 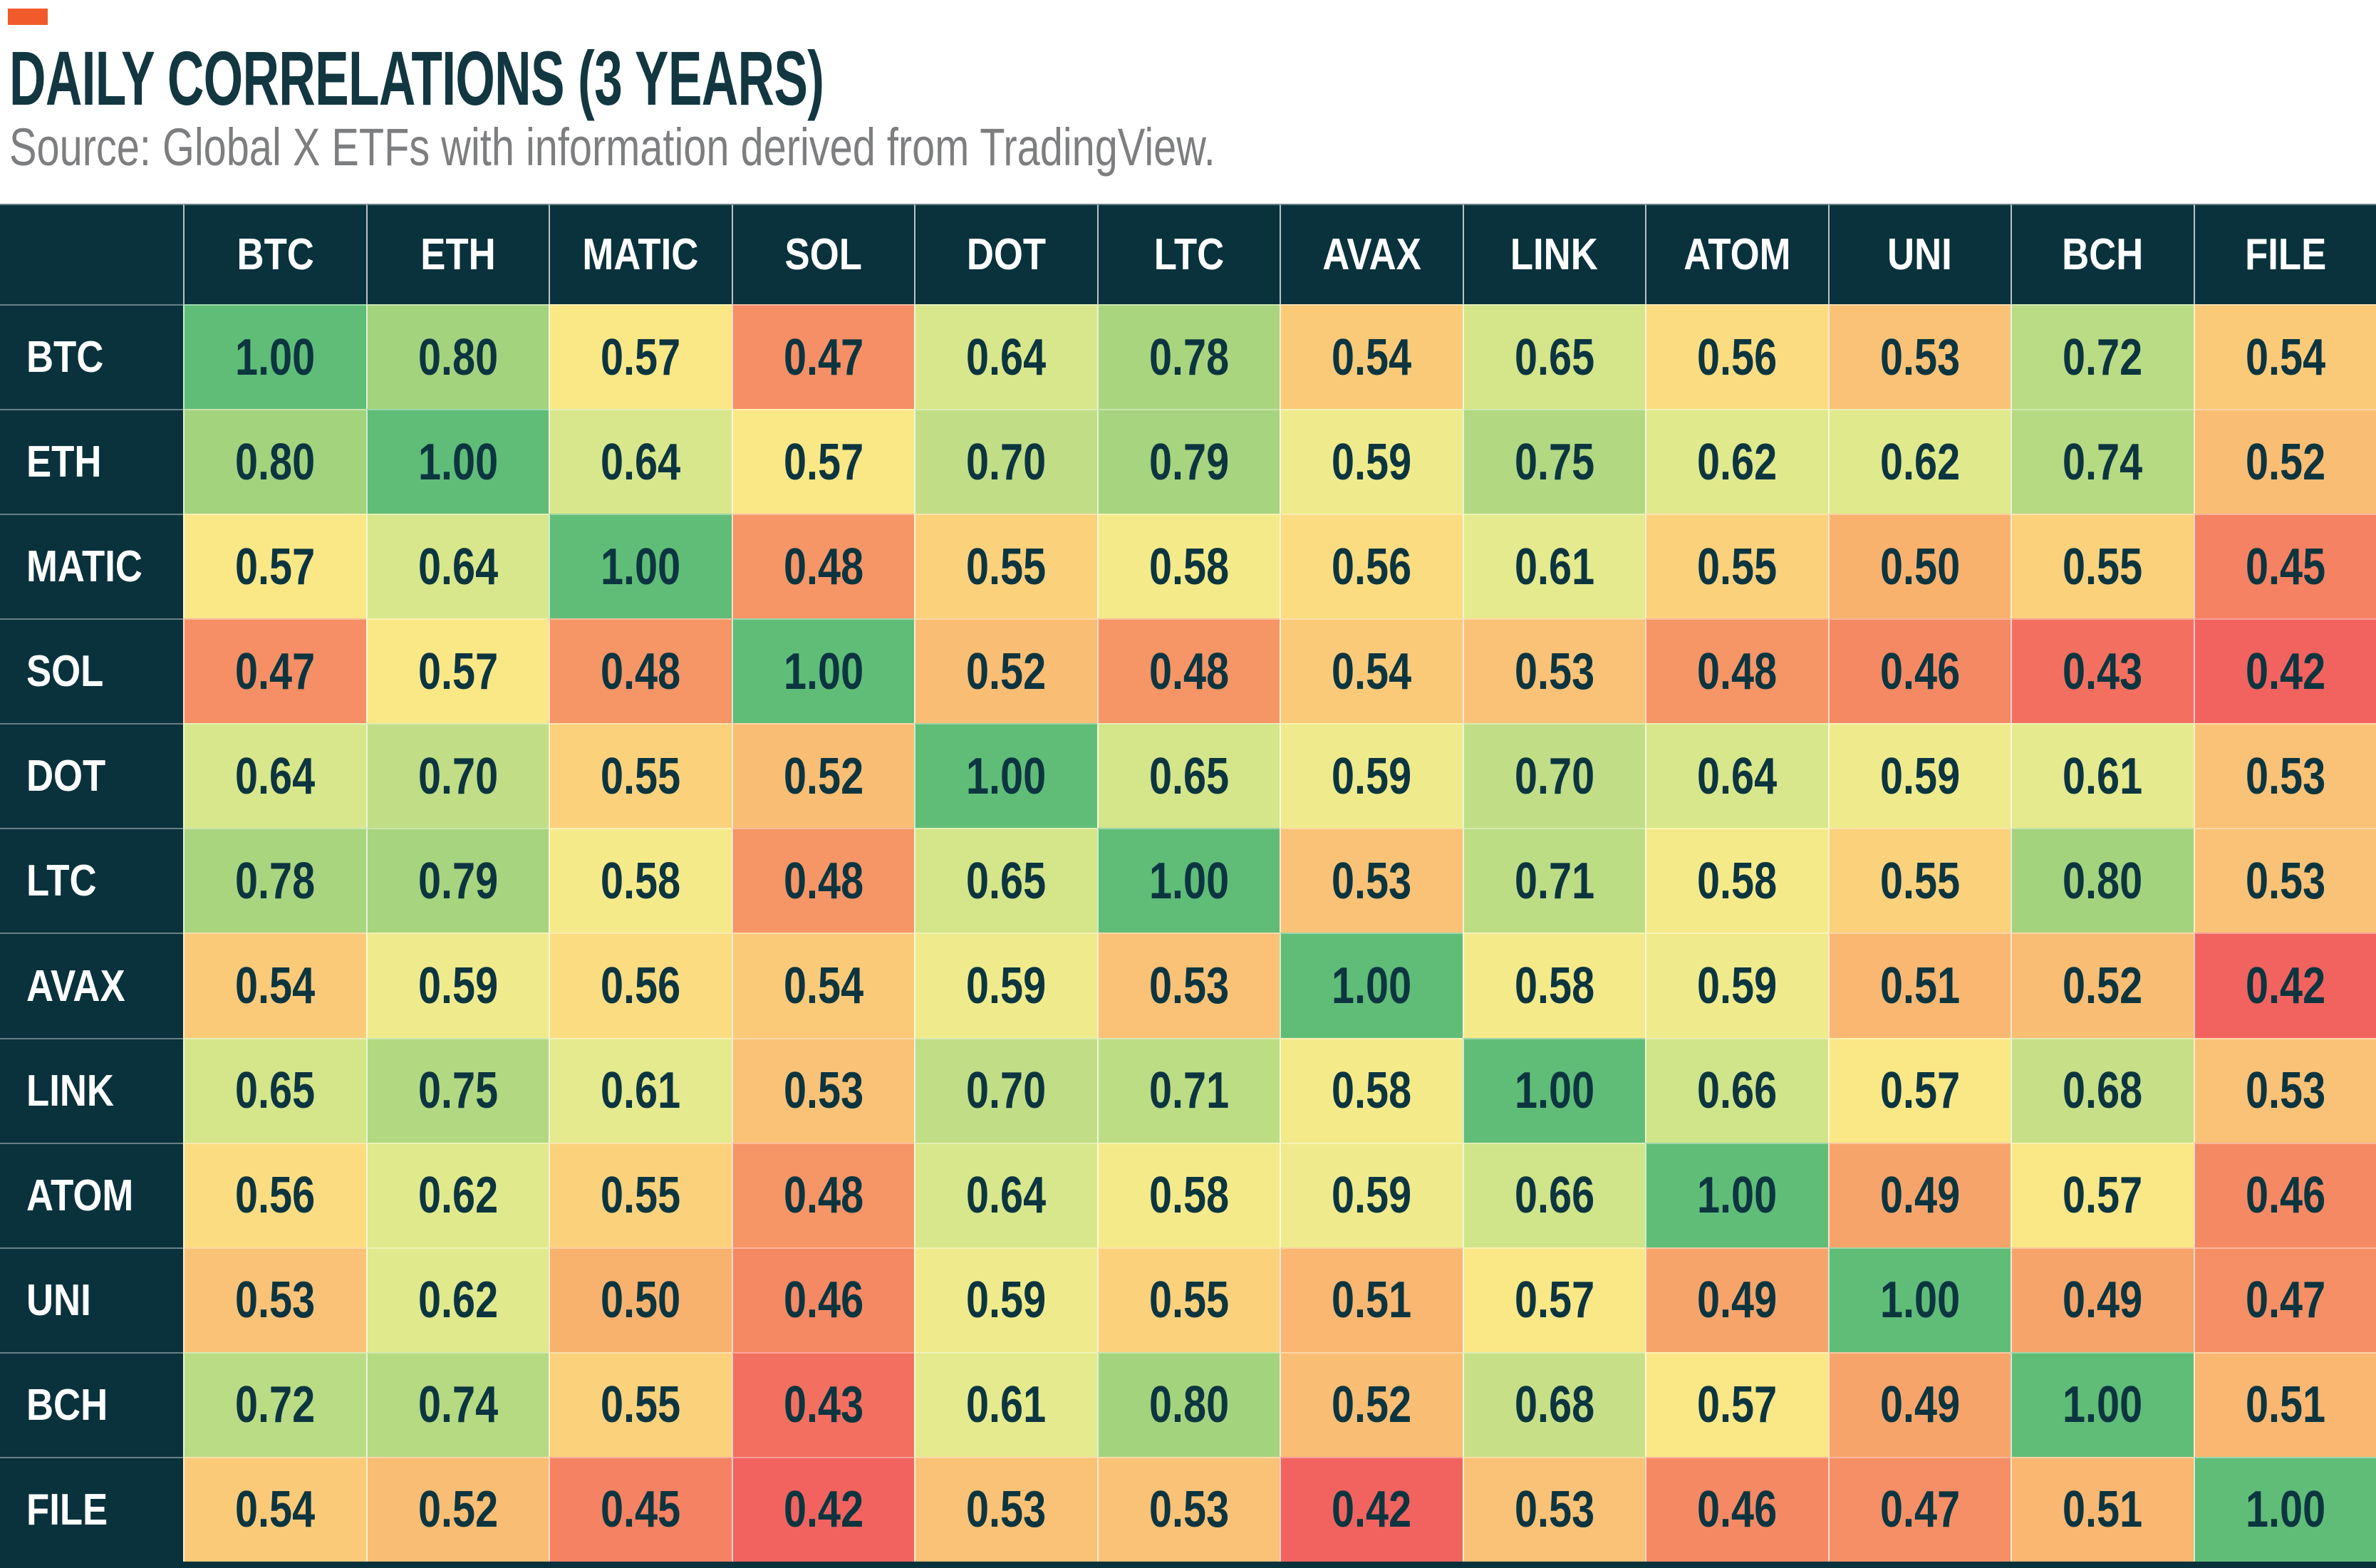 I want to click on cell-avax-file: 0.42, so click(x=2284, y=985).